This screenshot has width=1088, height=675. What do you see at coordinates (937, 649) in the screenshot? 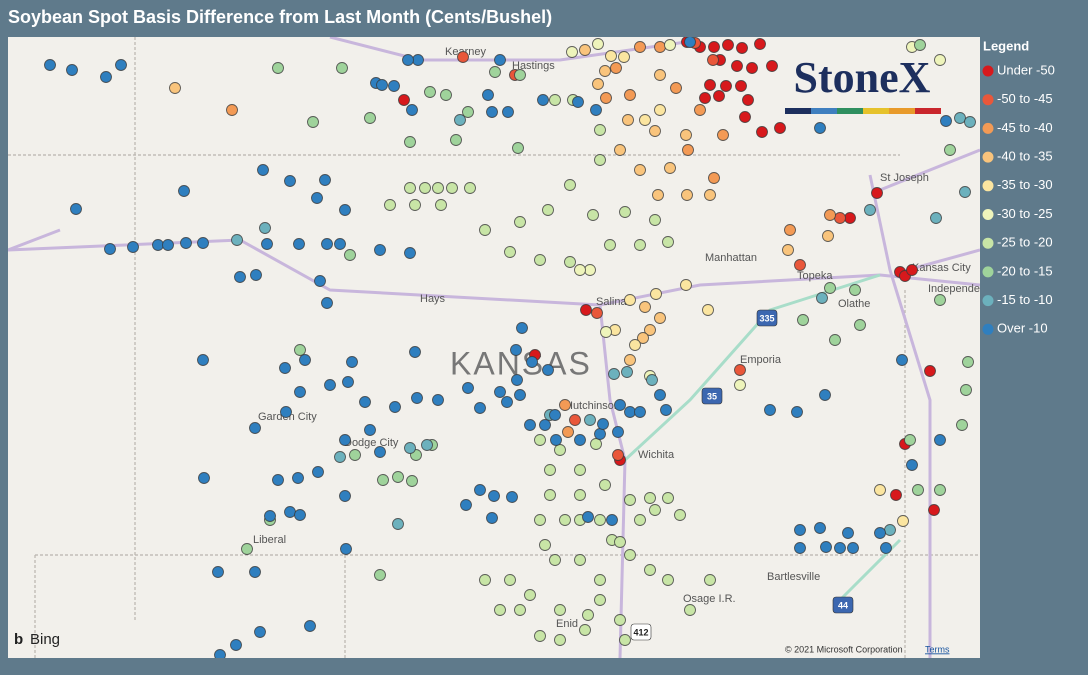
I see `terms: Terms` at bounding box center [937, 649].